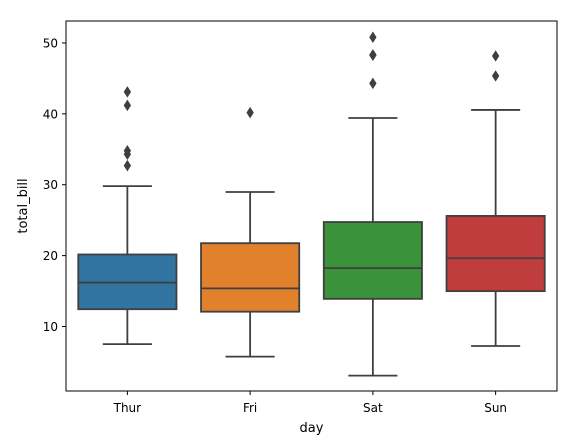 The height and width of the screenshot is (442, 582). I want to click on x-tick-label: Fri, so click(250, 408).